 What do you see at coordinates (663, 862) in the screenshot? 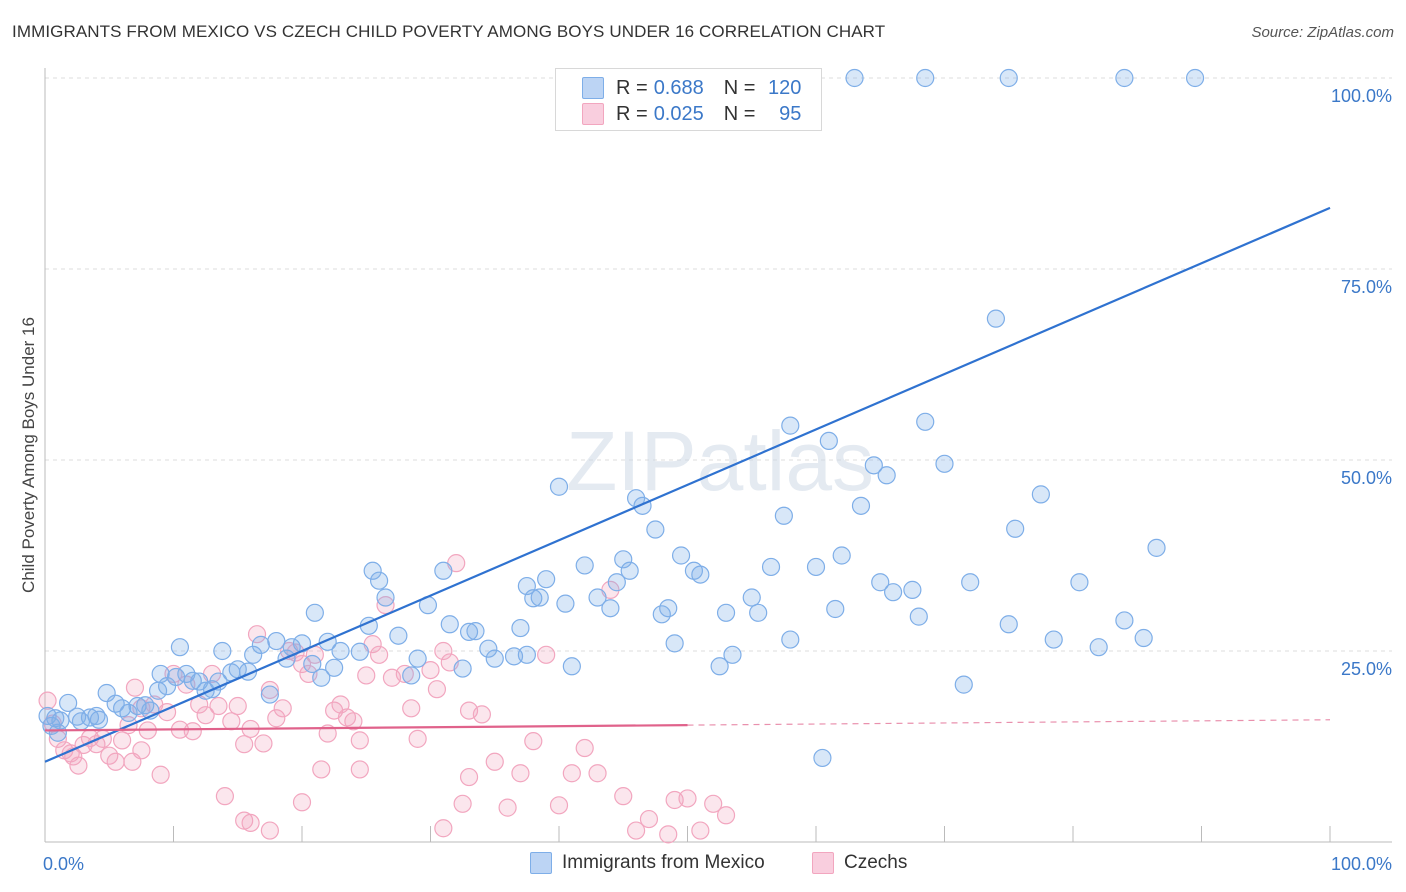
I see `mexico-legend-label: Immigrants from Mexico` at bounding box center [663, 862].